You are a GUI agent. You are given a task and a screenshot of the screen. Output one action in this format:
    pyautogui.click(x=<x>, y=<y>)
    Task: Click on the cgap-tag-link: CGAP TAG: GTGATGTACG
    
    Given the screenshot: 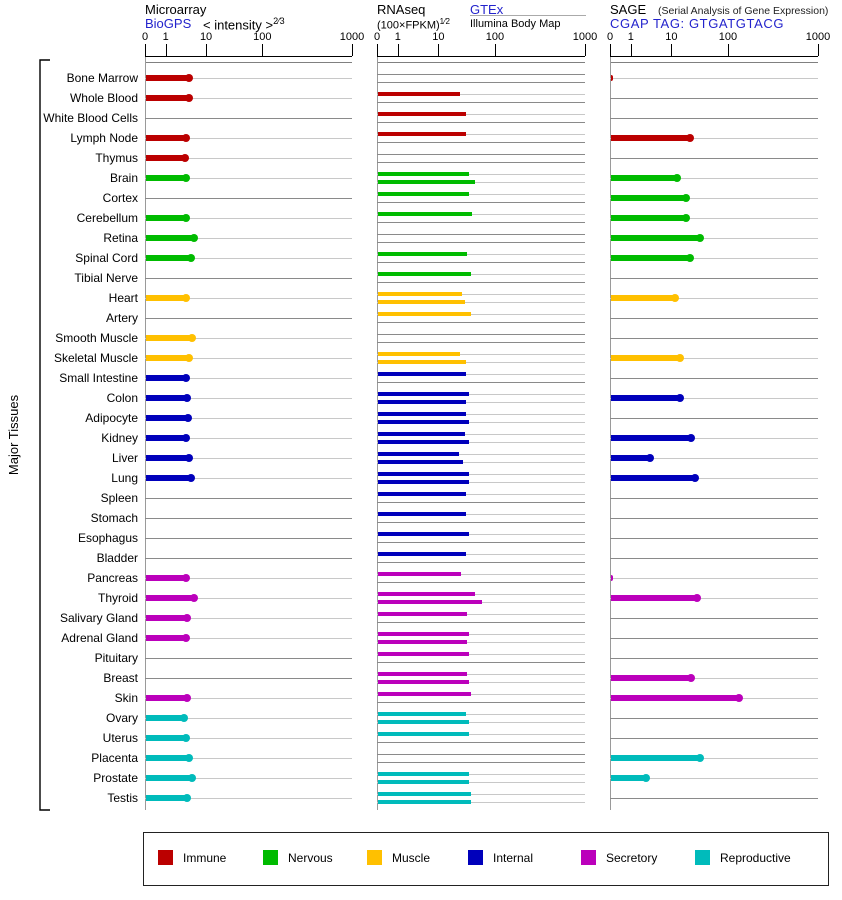 What is the action you would take?
    pyautogui.click(x=697, y=23)
    